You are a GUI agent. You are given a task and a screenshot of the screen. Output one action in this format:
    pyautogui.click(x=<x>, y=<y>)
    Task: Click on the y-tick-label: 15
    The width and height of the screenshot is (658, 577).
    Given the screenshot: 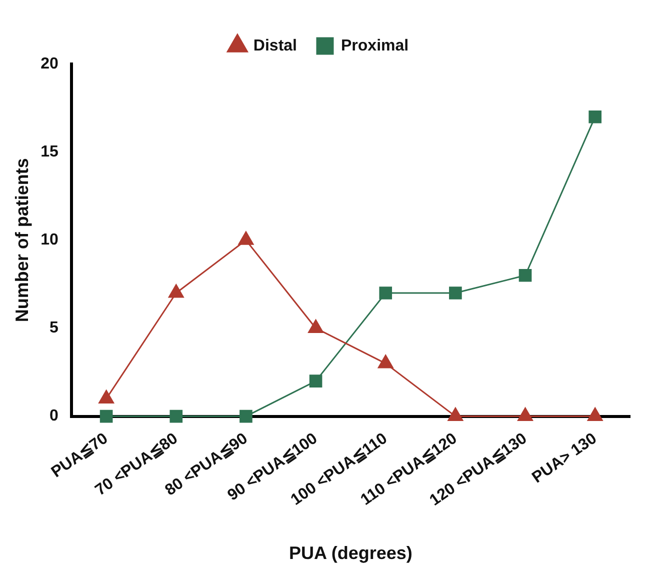 What is the action you would take?
    pyautogui.click(x=49, y=151)
    